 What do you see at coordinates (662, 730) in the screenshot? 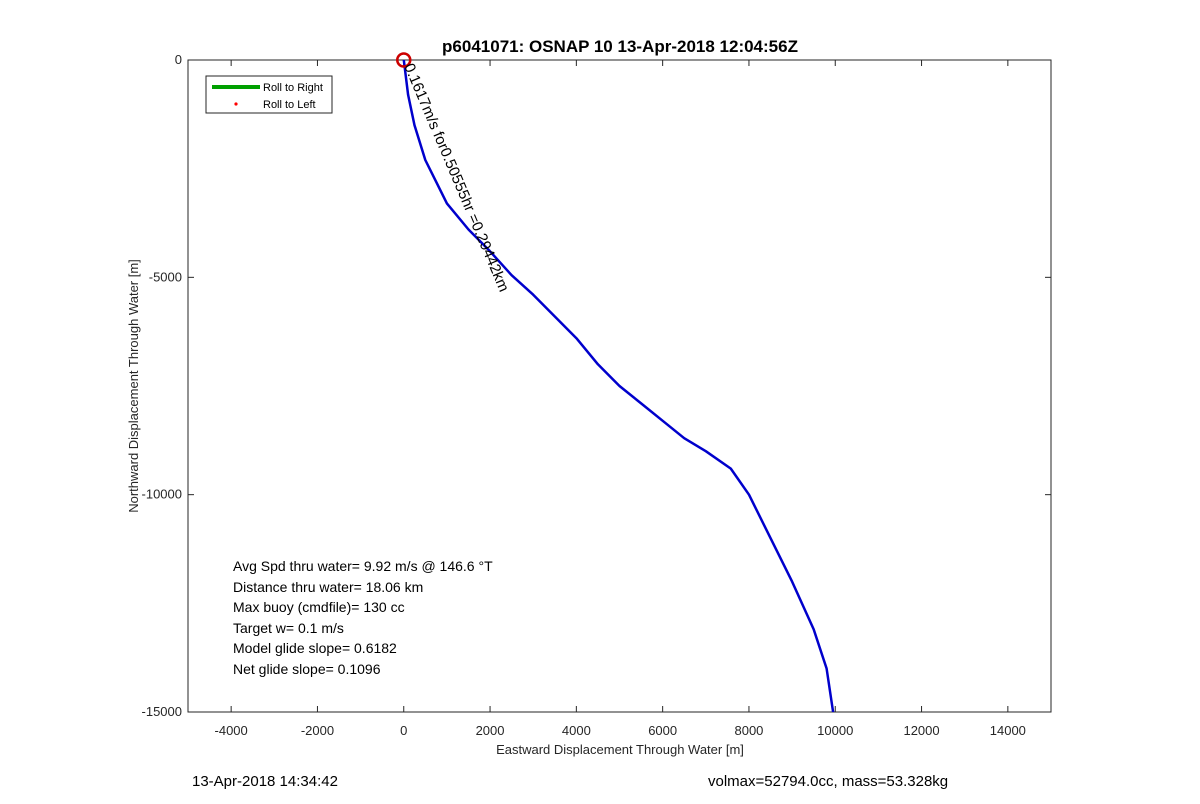
I see `x-tick-label: 6000` at bounding box center [662, 730].